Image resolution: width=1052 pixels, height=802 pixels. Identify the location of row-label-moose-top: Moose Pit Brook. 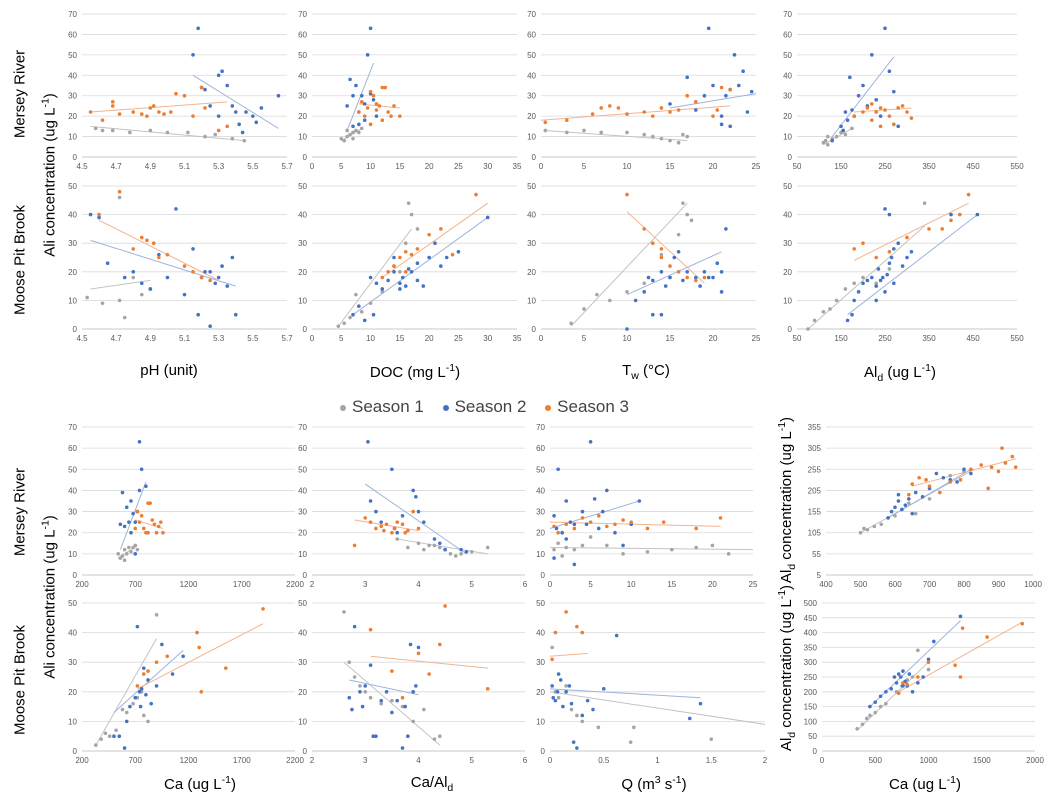
(20, 260).